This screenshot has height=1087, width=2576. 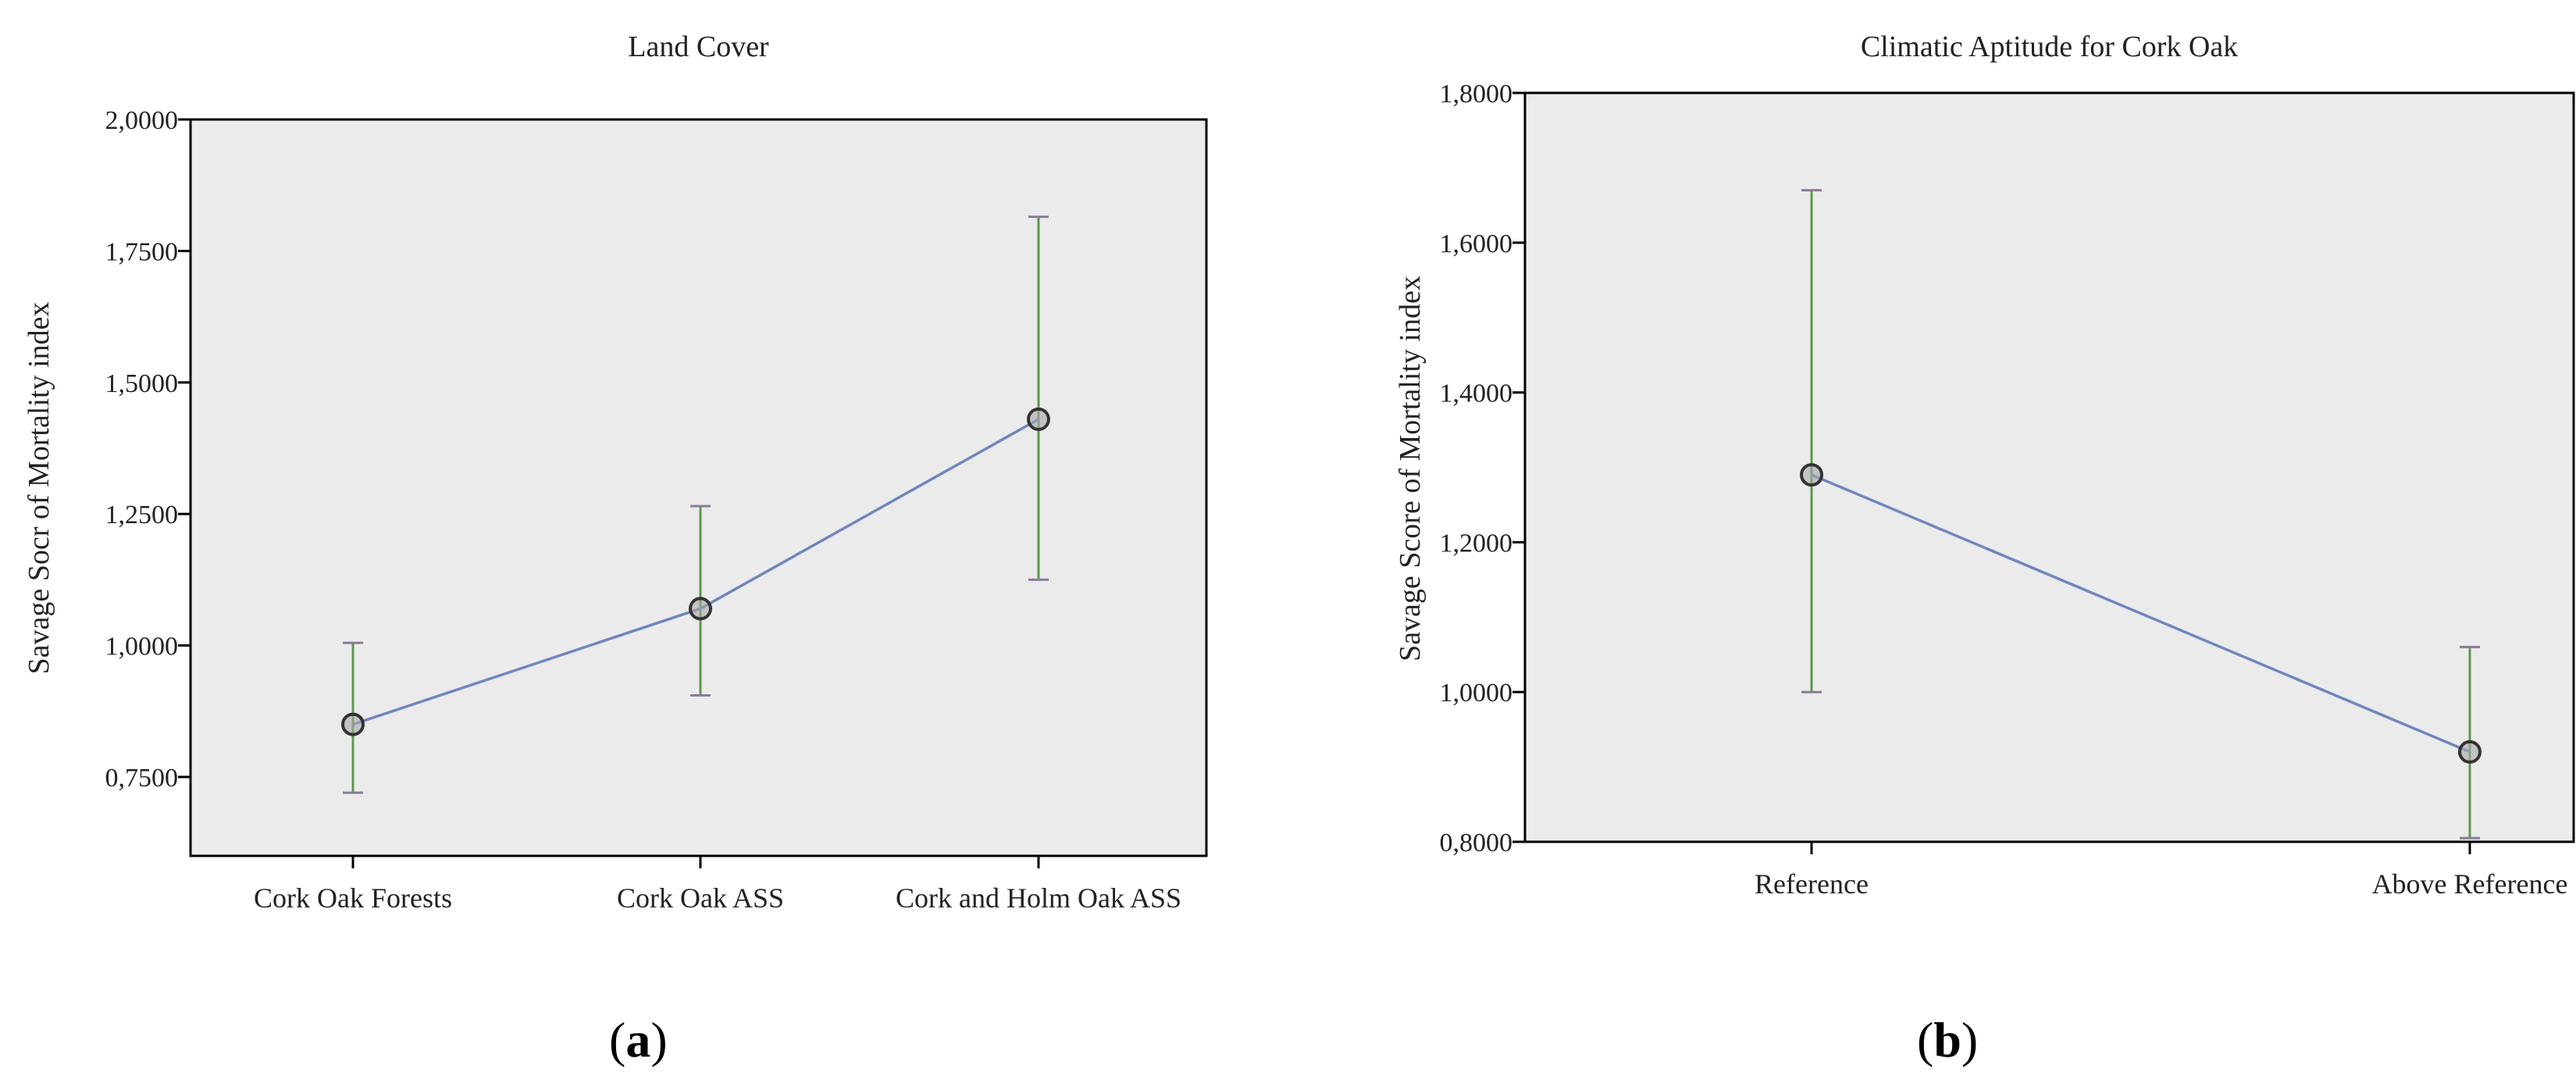 What do you see at coordinates (1410, 468) in the screenshot?
I see `y-axis-label: Savage Score of Mortality index` at bounding box center [1410, 468].